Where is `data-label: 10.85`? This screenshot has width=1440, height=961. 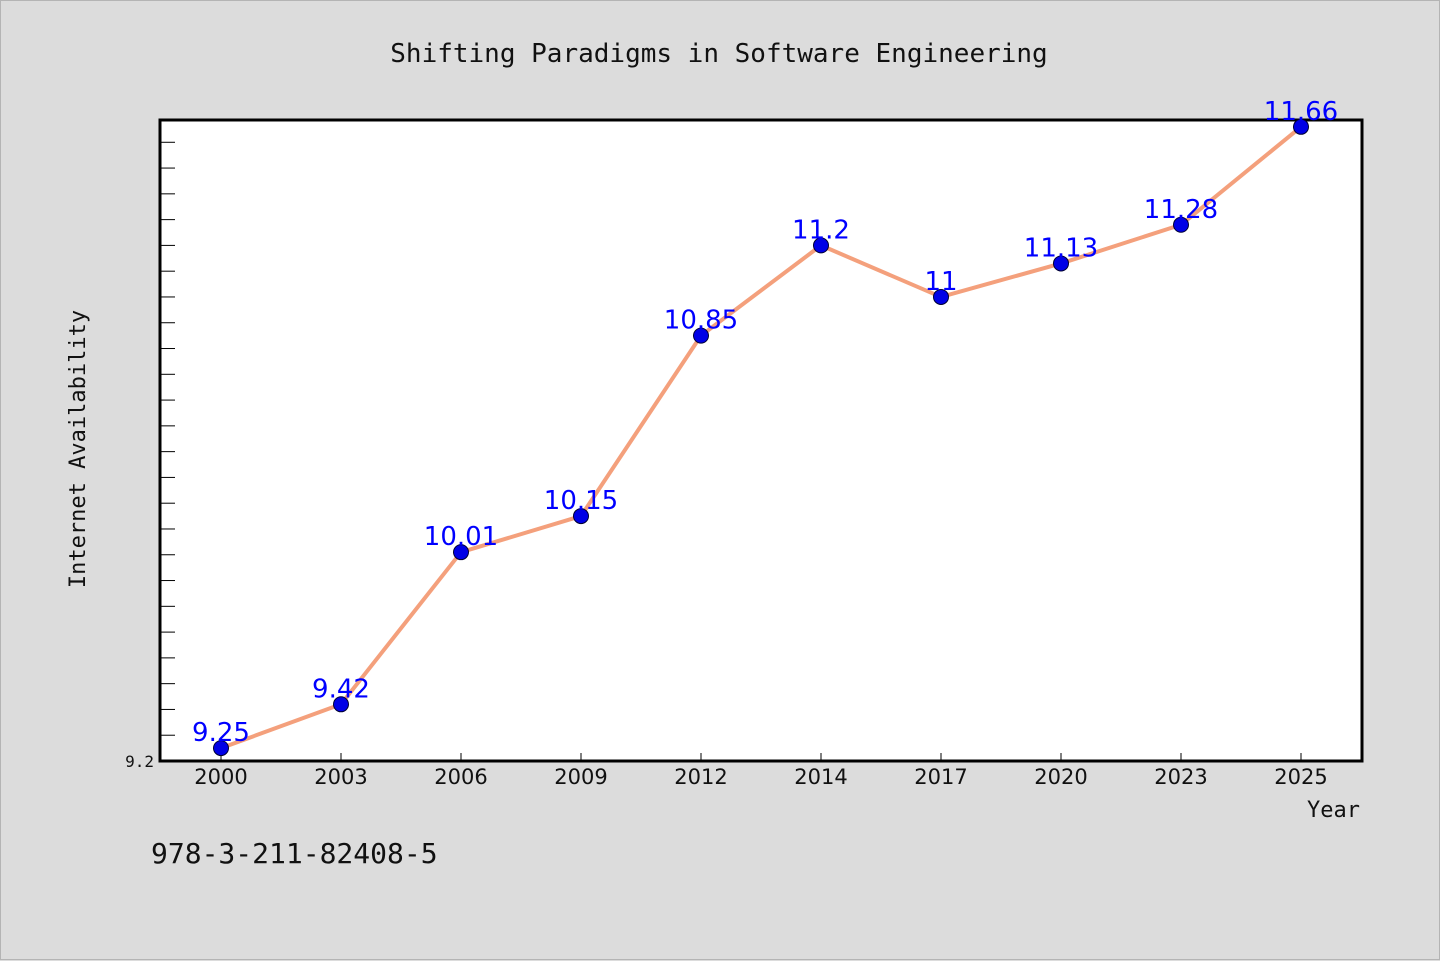 data-label: 10.85 is located at coordinates (701, 321).